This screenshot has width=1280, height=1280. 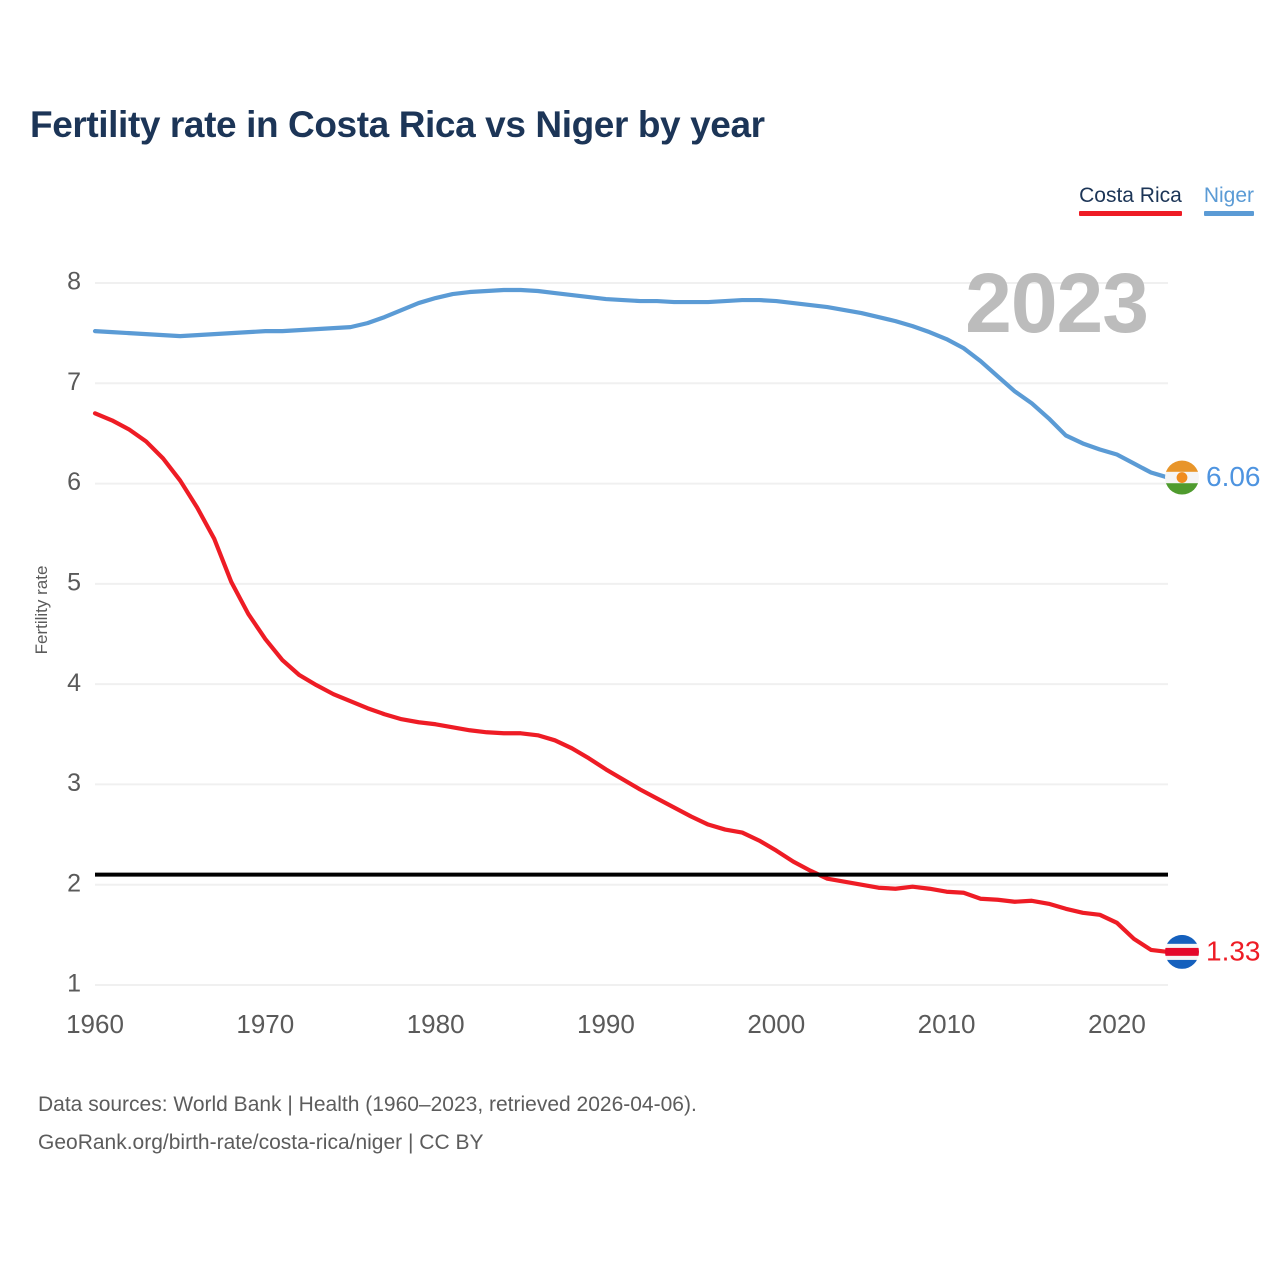 What do you see at coordinates (1233, 950) in the screenshot?
I see `endpoint-value-costa-rica: 1.33` at bounding box center [1233, 950].